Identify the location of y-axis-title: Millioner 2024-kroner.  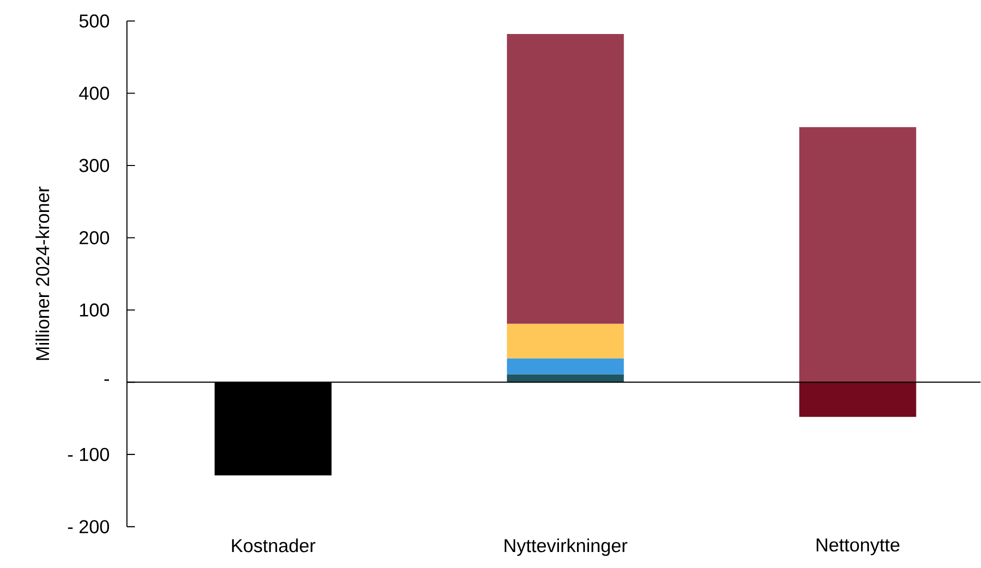
(43, 273).